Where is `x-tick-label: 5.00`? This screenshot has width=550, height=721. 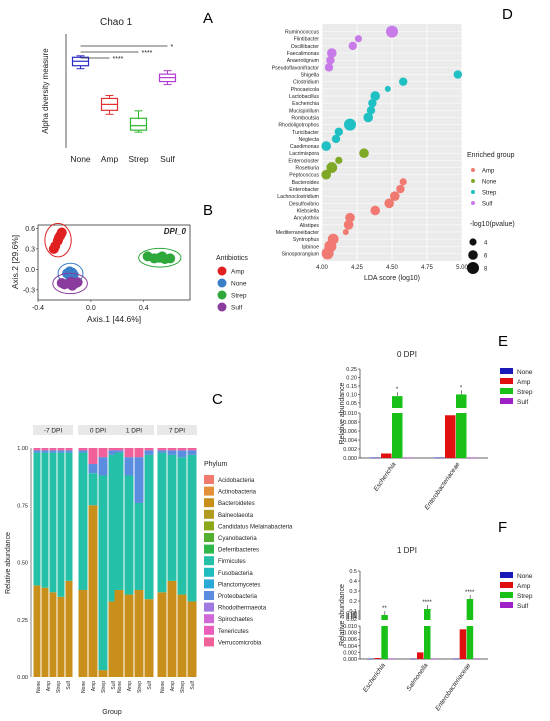
x-tick-label: 5.00 is located at coordinates (462, 268).